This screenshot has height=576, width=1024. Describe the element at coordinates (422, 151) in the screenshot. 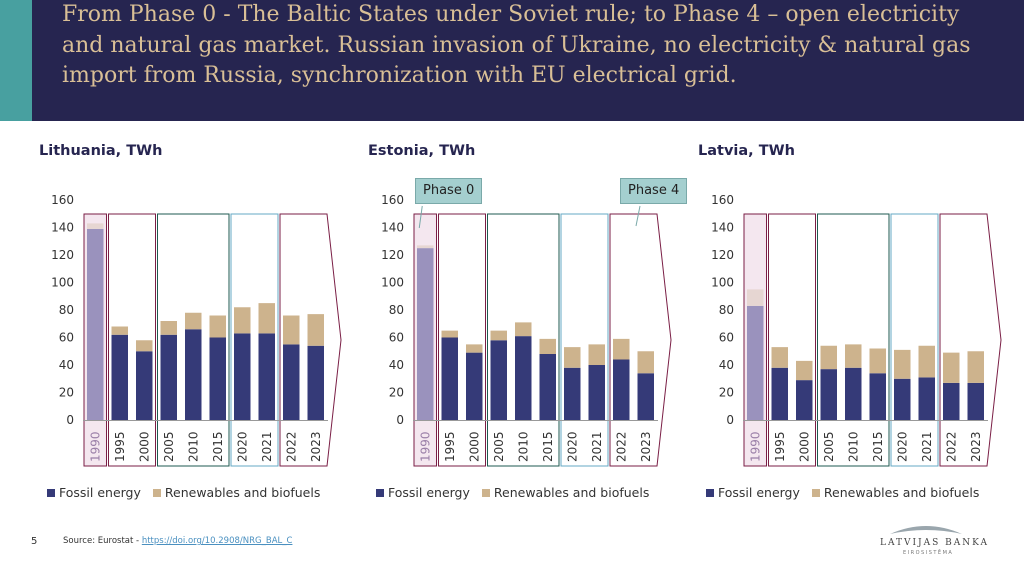

I see `chart-title-estonia: Estonia, TWh` at that location.